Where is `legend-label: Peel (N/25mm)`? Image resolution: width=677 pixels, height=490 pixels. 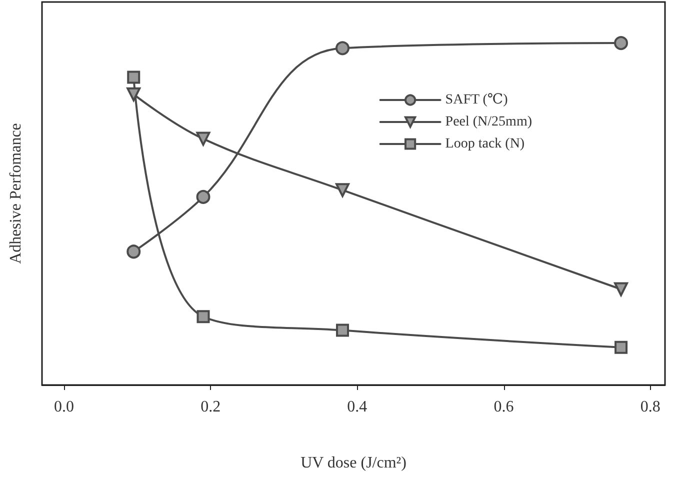
legend-label: Peel (N/25mm) is located at coordinates (488, 122).